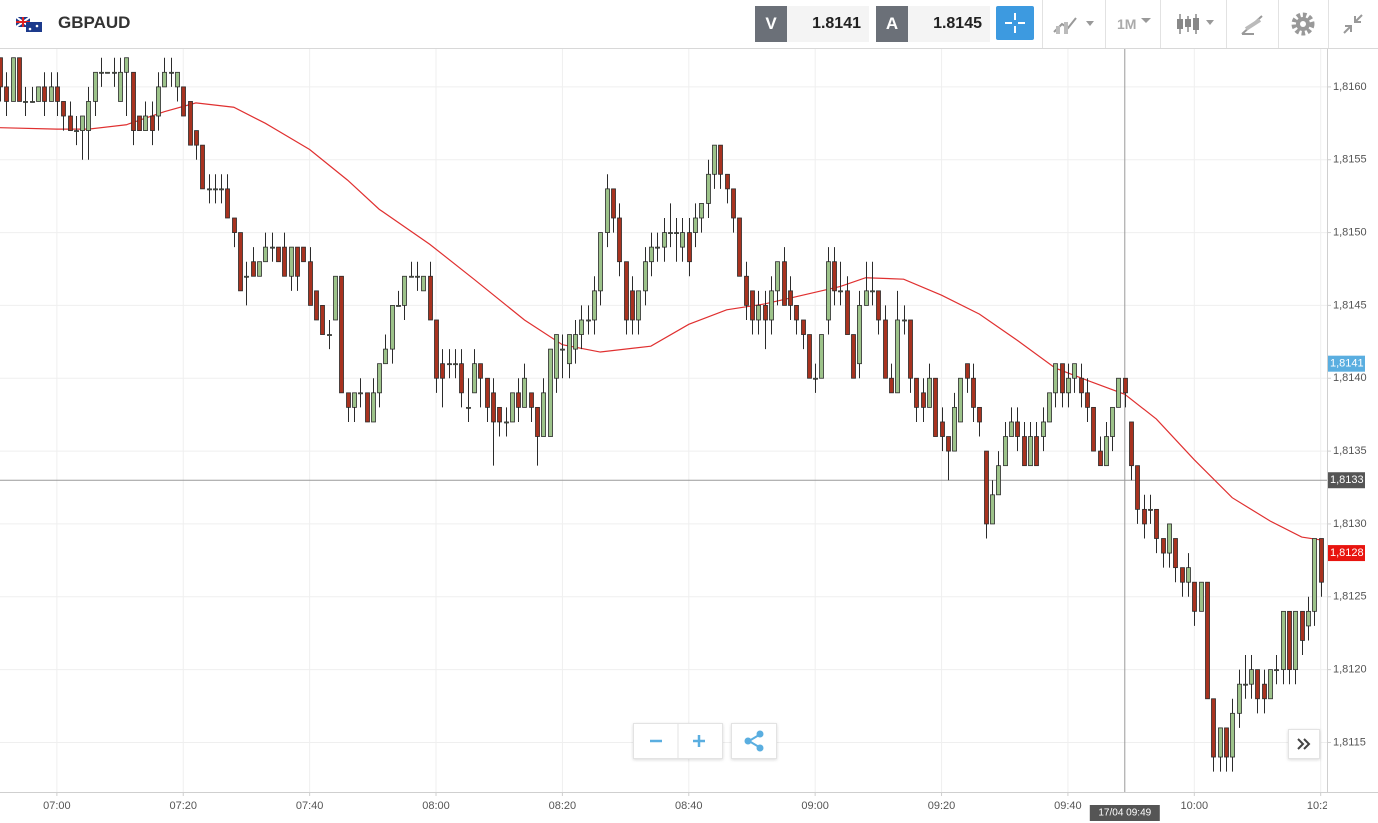 The width and height of the screenshot is (1378, 823). Describe the element at coordinates (771, 24) in the screenshot. I see `bid-label: V` at that location.